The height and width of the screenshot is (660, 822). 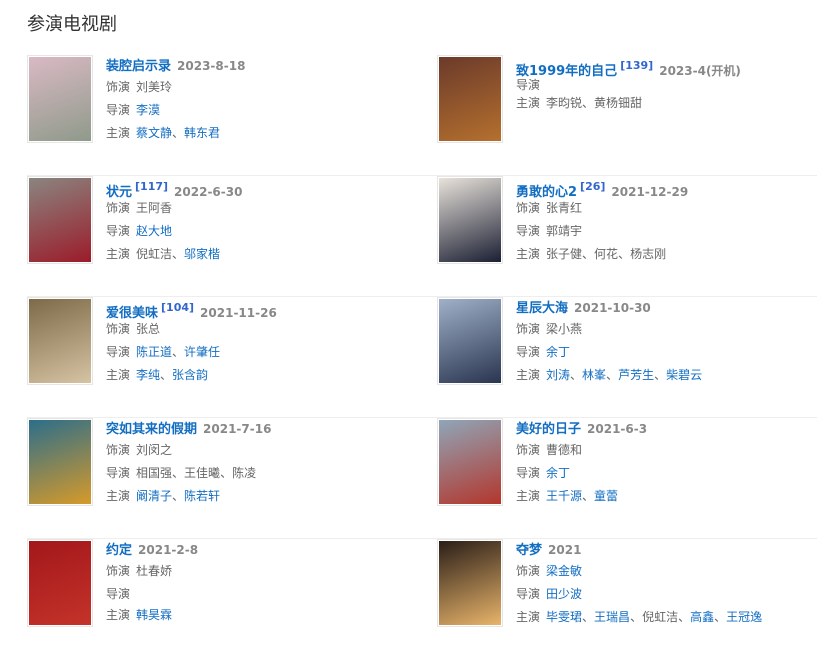 What do you see at coordinates (594, 375) in the screenshot?
I see `person-link: 林峯` at bounding box center [594, 375].